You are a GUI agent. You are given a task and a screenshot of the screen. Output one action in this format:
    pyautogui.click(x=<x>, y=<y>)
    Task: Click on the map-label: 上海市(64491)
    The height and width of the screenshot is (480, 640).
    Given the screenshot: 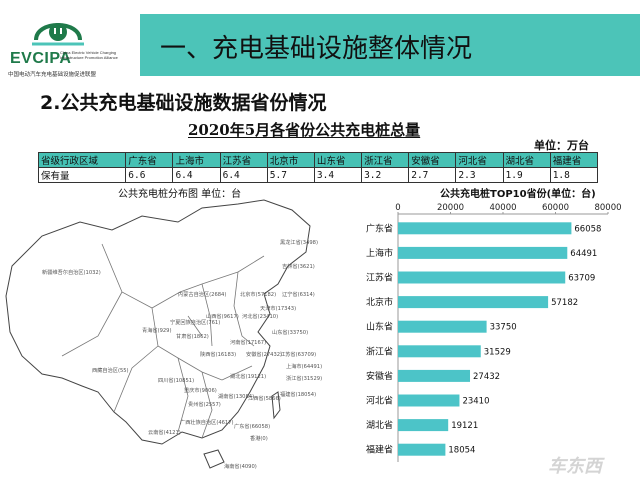 What is the action you would take?
    pyautogui.click(x=304, y=366)
    